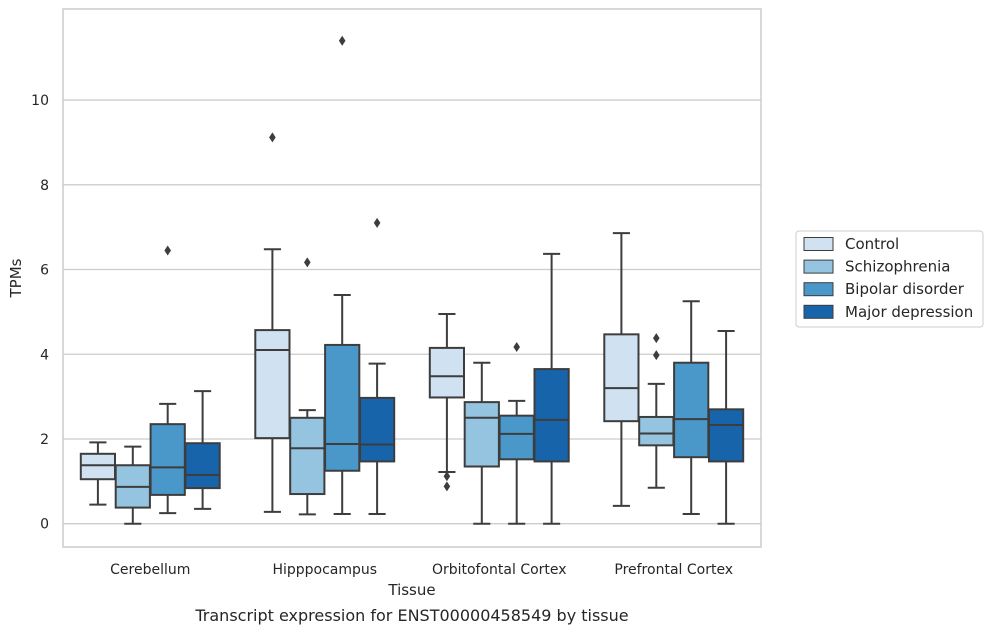 This screenshot has width=992, height=634. What do you see at coordinates (16, 278) in the screenshot?
I see `y-axis-label: TPMs` at bounding box center [16, 278].